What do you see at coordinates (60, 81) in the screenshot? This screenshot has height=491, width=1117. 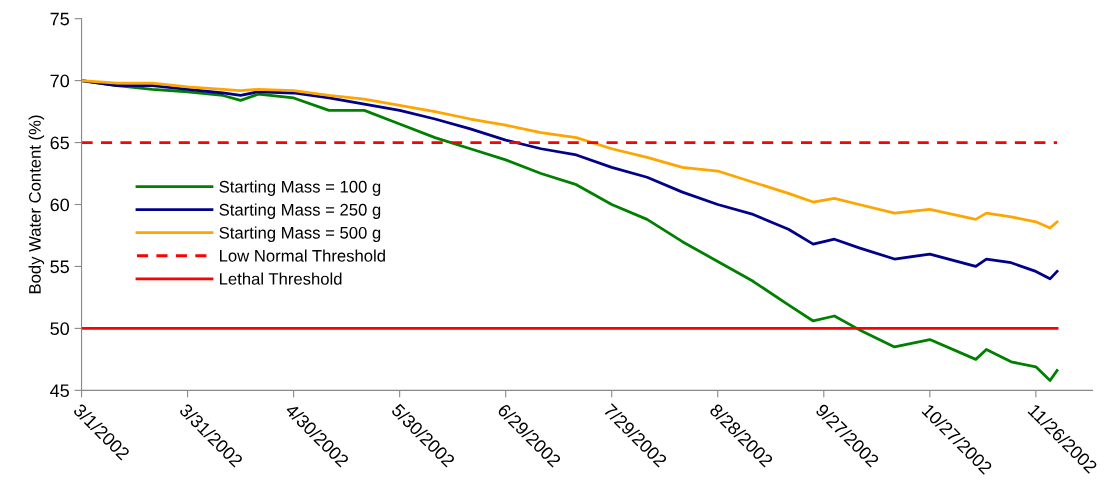 I see `y-tick-label: 70` at bounding box center [60, 81].